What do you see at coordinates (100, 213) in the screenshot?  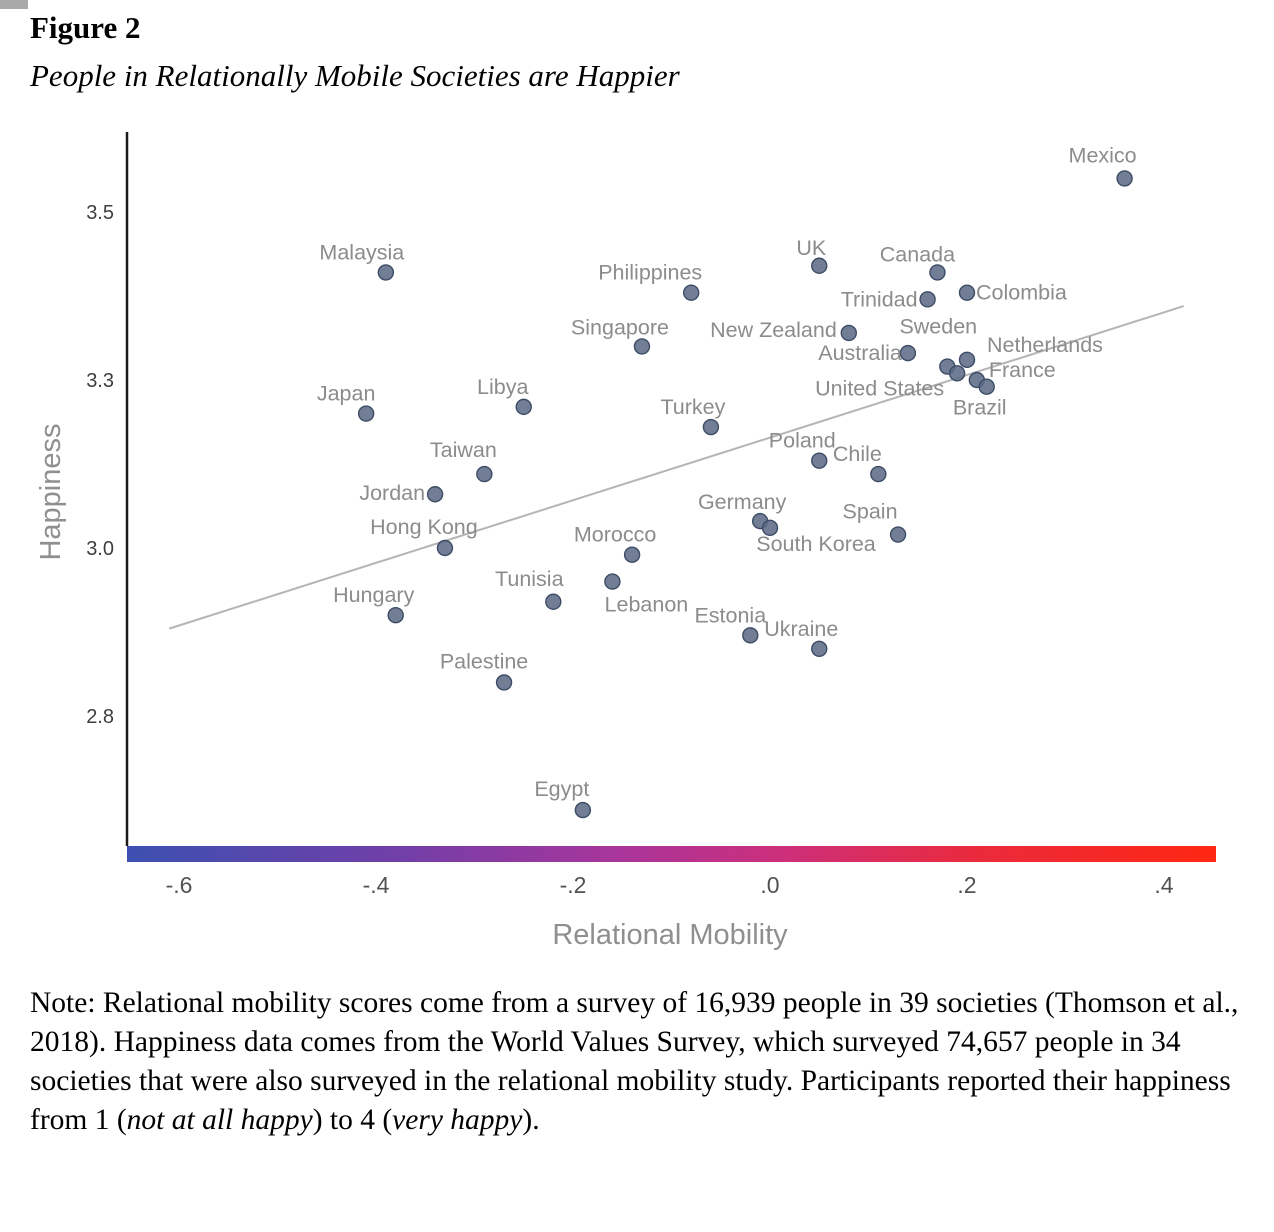 I see `y-tick-label-3.5: 3.5` at bounding box center [100, 213].